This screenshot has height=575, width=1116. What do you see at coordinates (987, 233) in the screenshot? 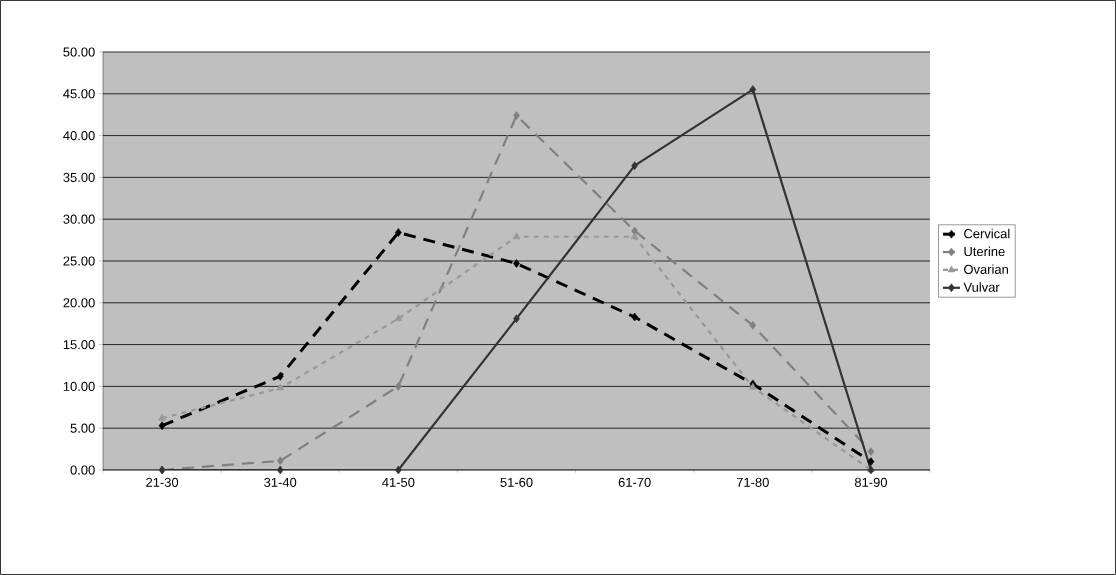
I see `legend-label: Cervical` at bounding box center [987, 233].